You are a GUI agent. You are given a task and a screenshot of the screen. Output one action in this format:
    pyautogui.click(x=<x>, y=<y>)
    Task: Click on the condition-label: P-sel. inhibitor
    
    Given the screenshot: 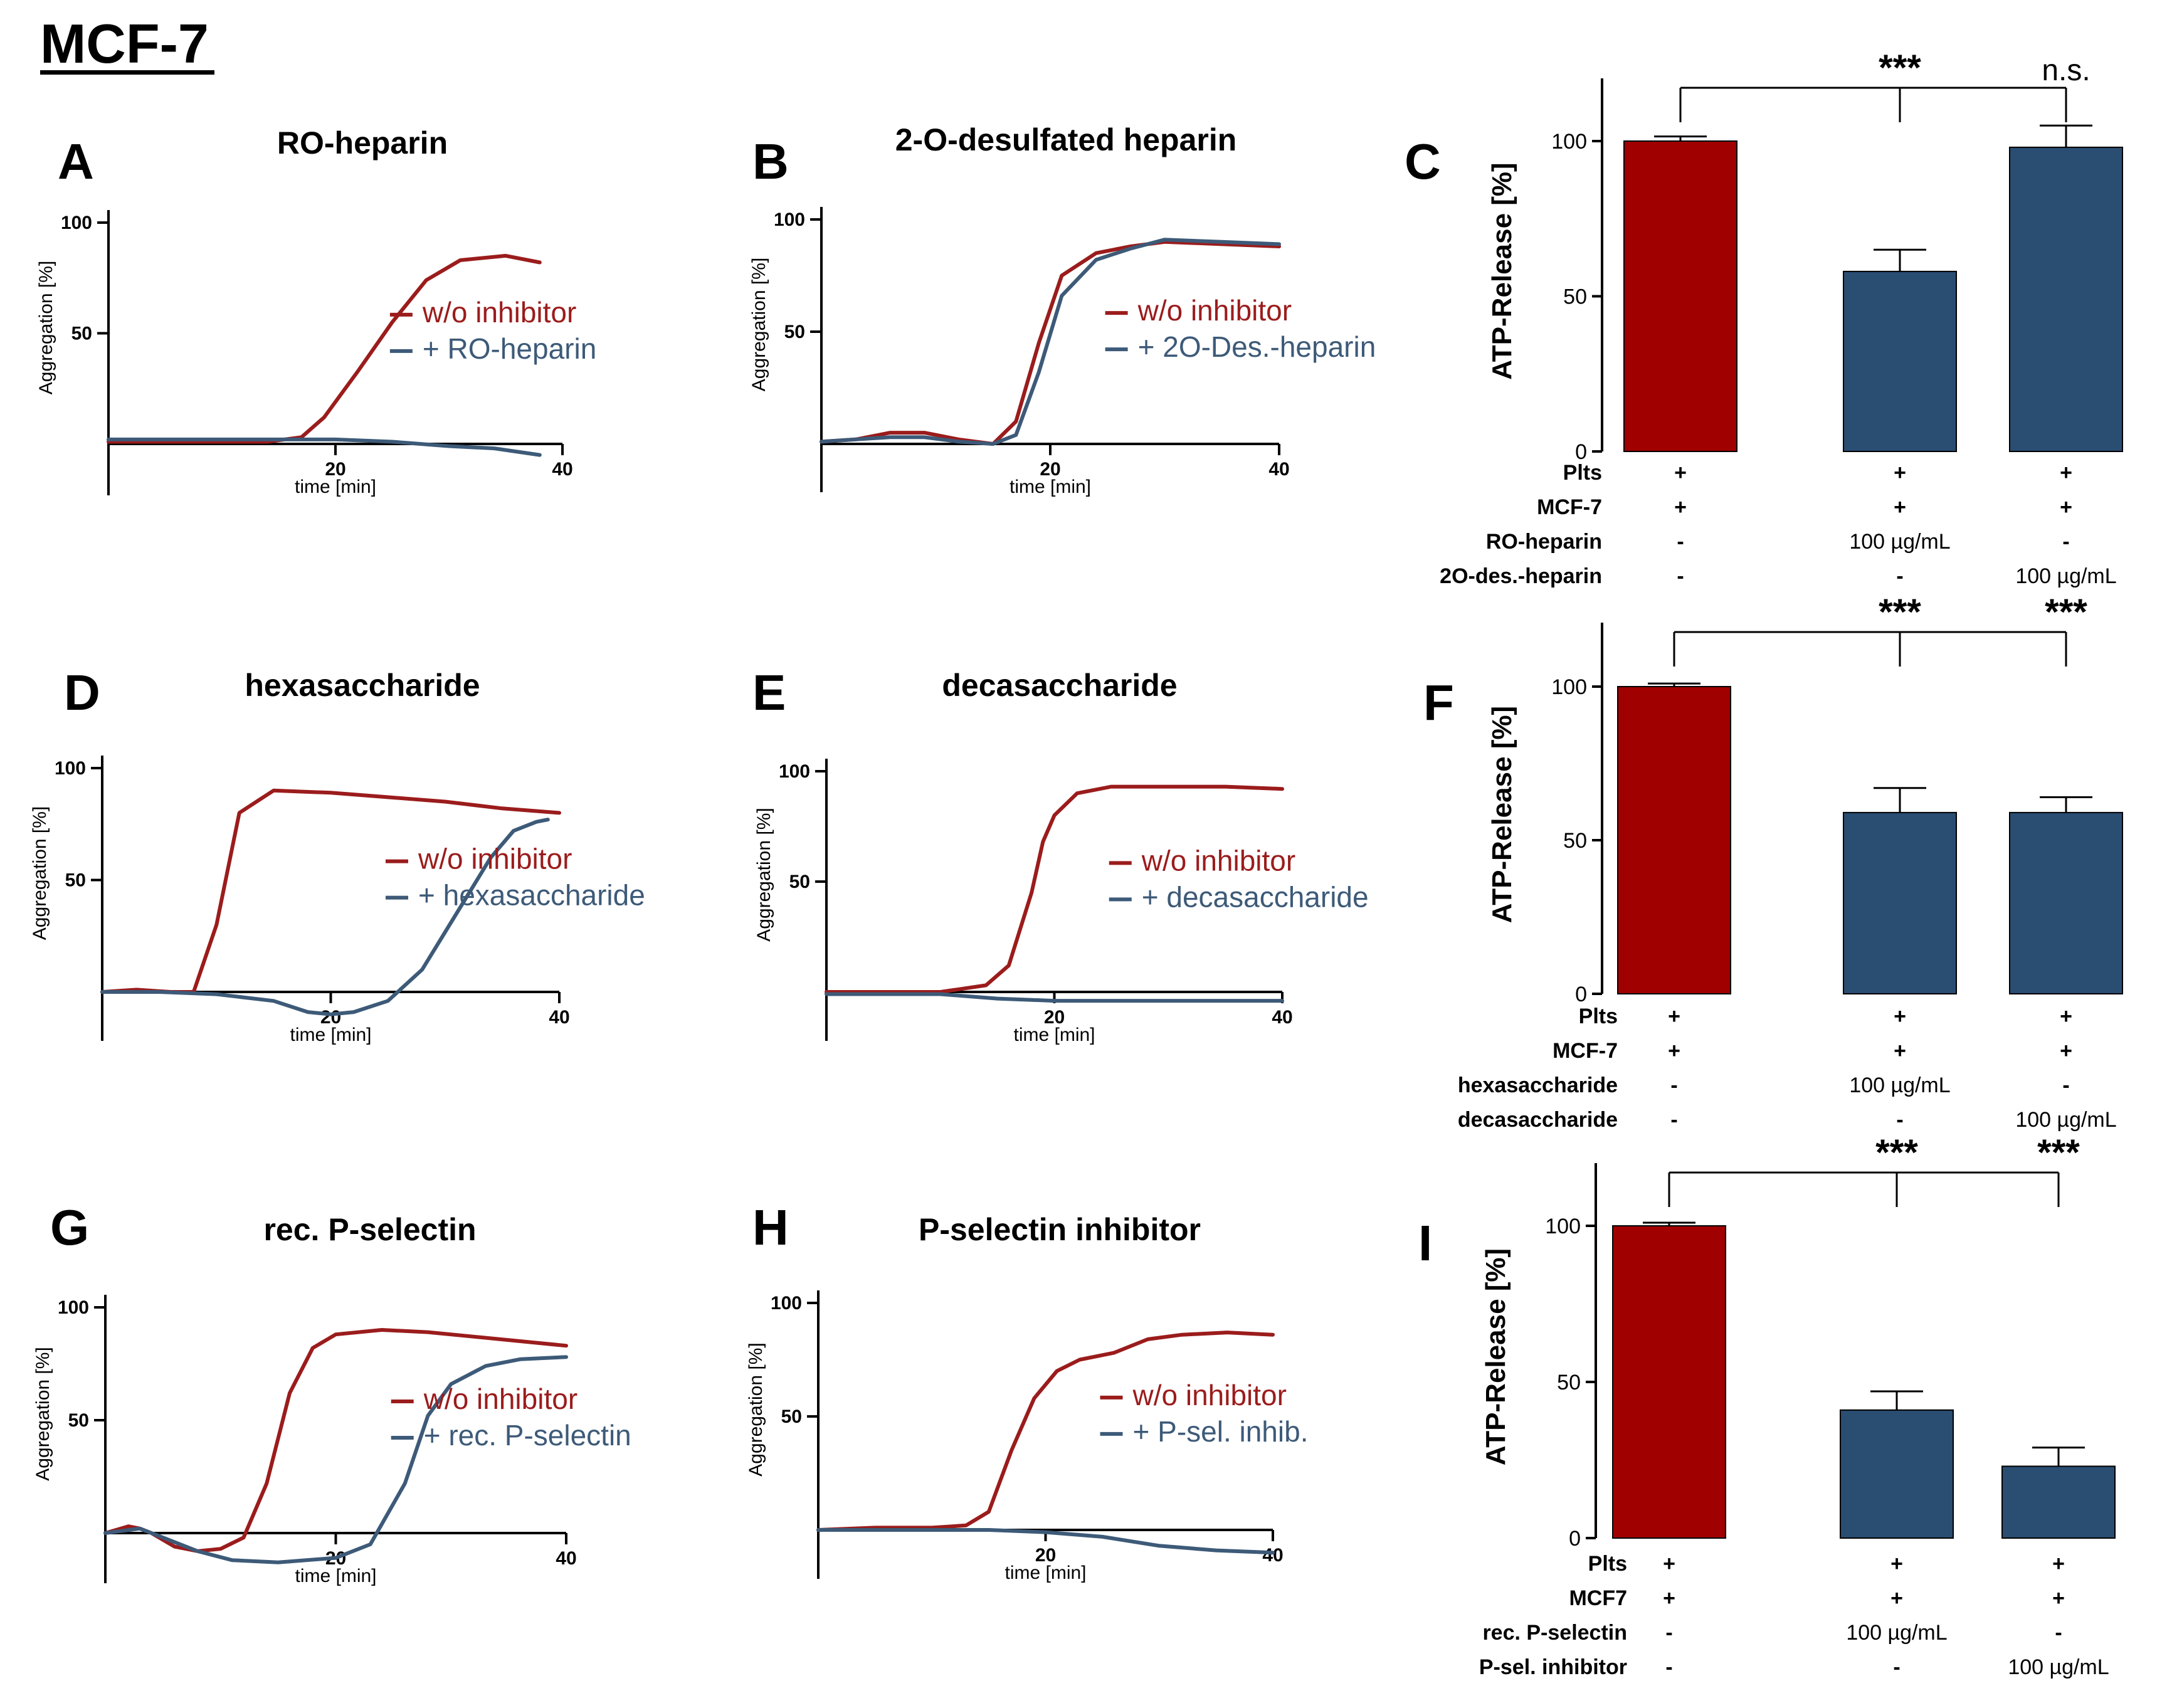 What is the action you would take?
    pyautogui.click(x=1553, y=1667)
    